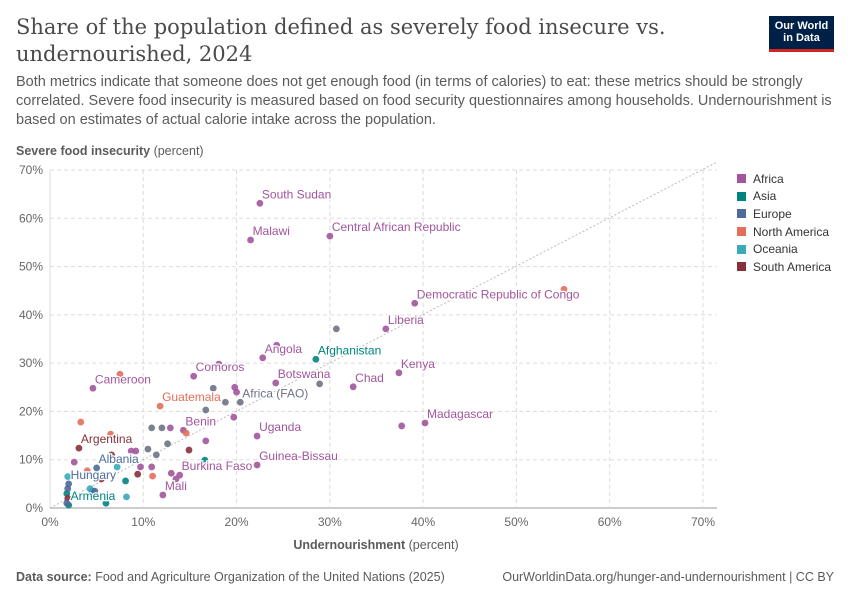 Image resolution: width=850 pixels, height=600 pixels. I want to click on x-tick-label: 40%, so click(423, 522).